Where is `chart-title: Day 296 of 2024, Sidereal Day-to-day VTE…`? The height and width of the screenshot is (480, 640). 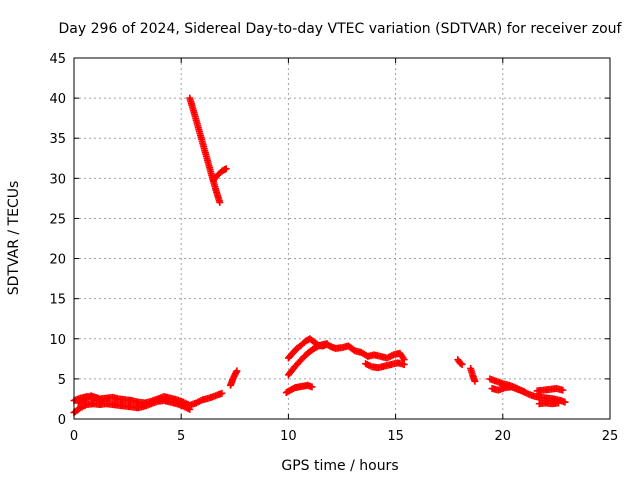 chart-title: Day 296 of 2024, Sidereal Day-to-day VTE… is located at coordinates (341, 29).